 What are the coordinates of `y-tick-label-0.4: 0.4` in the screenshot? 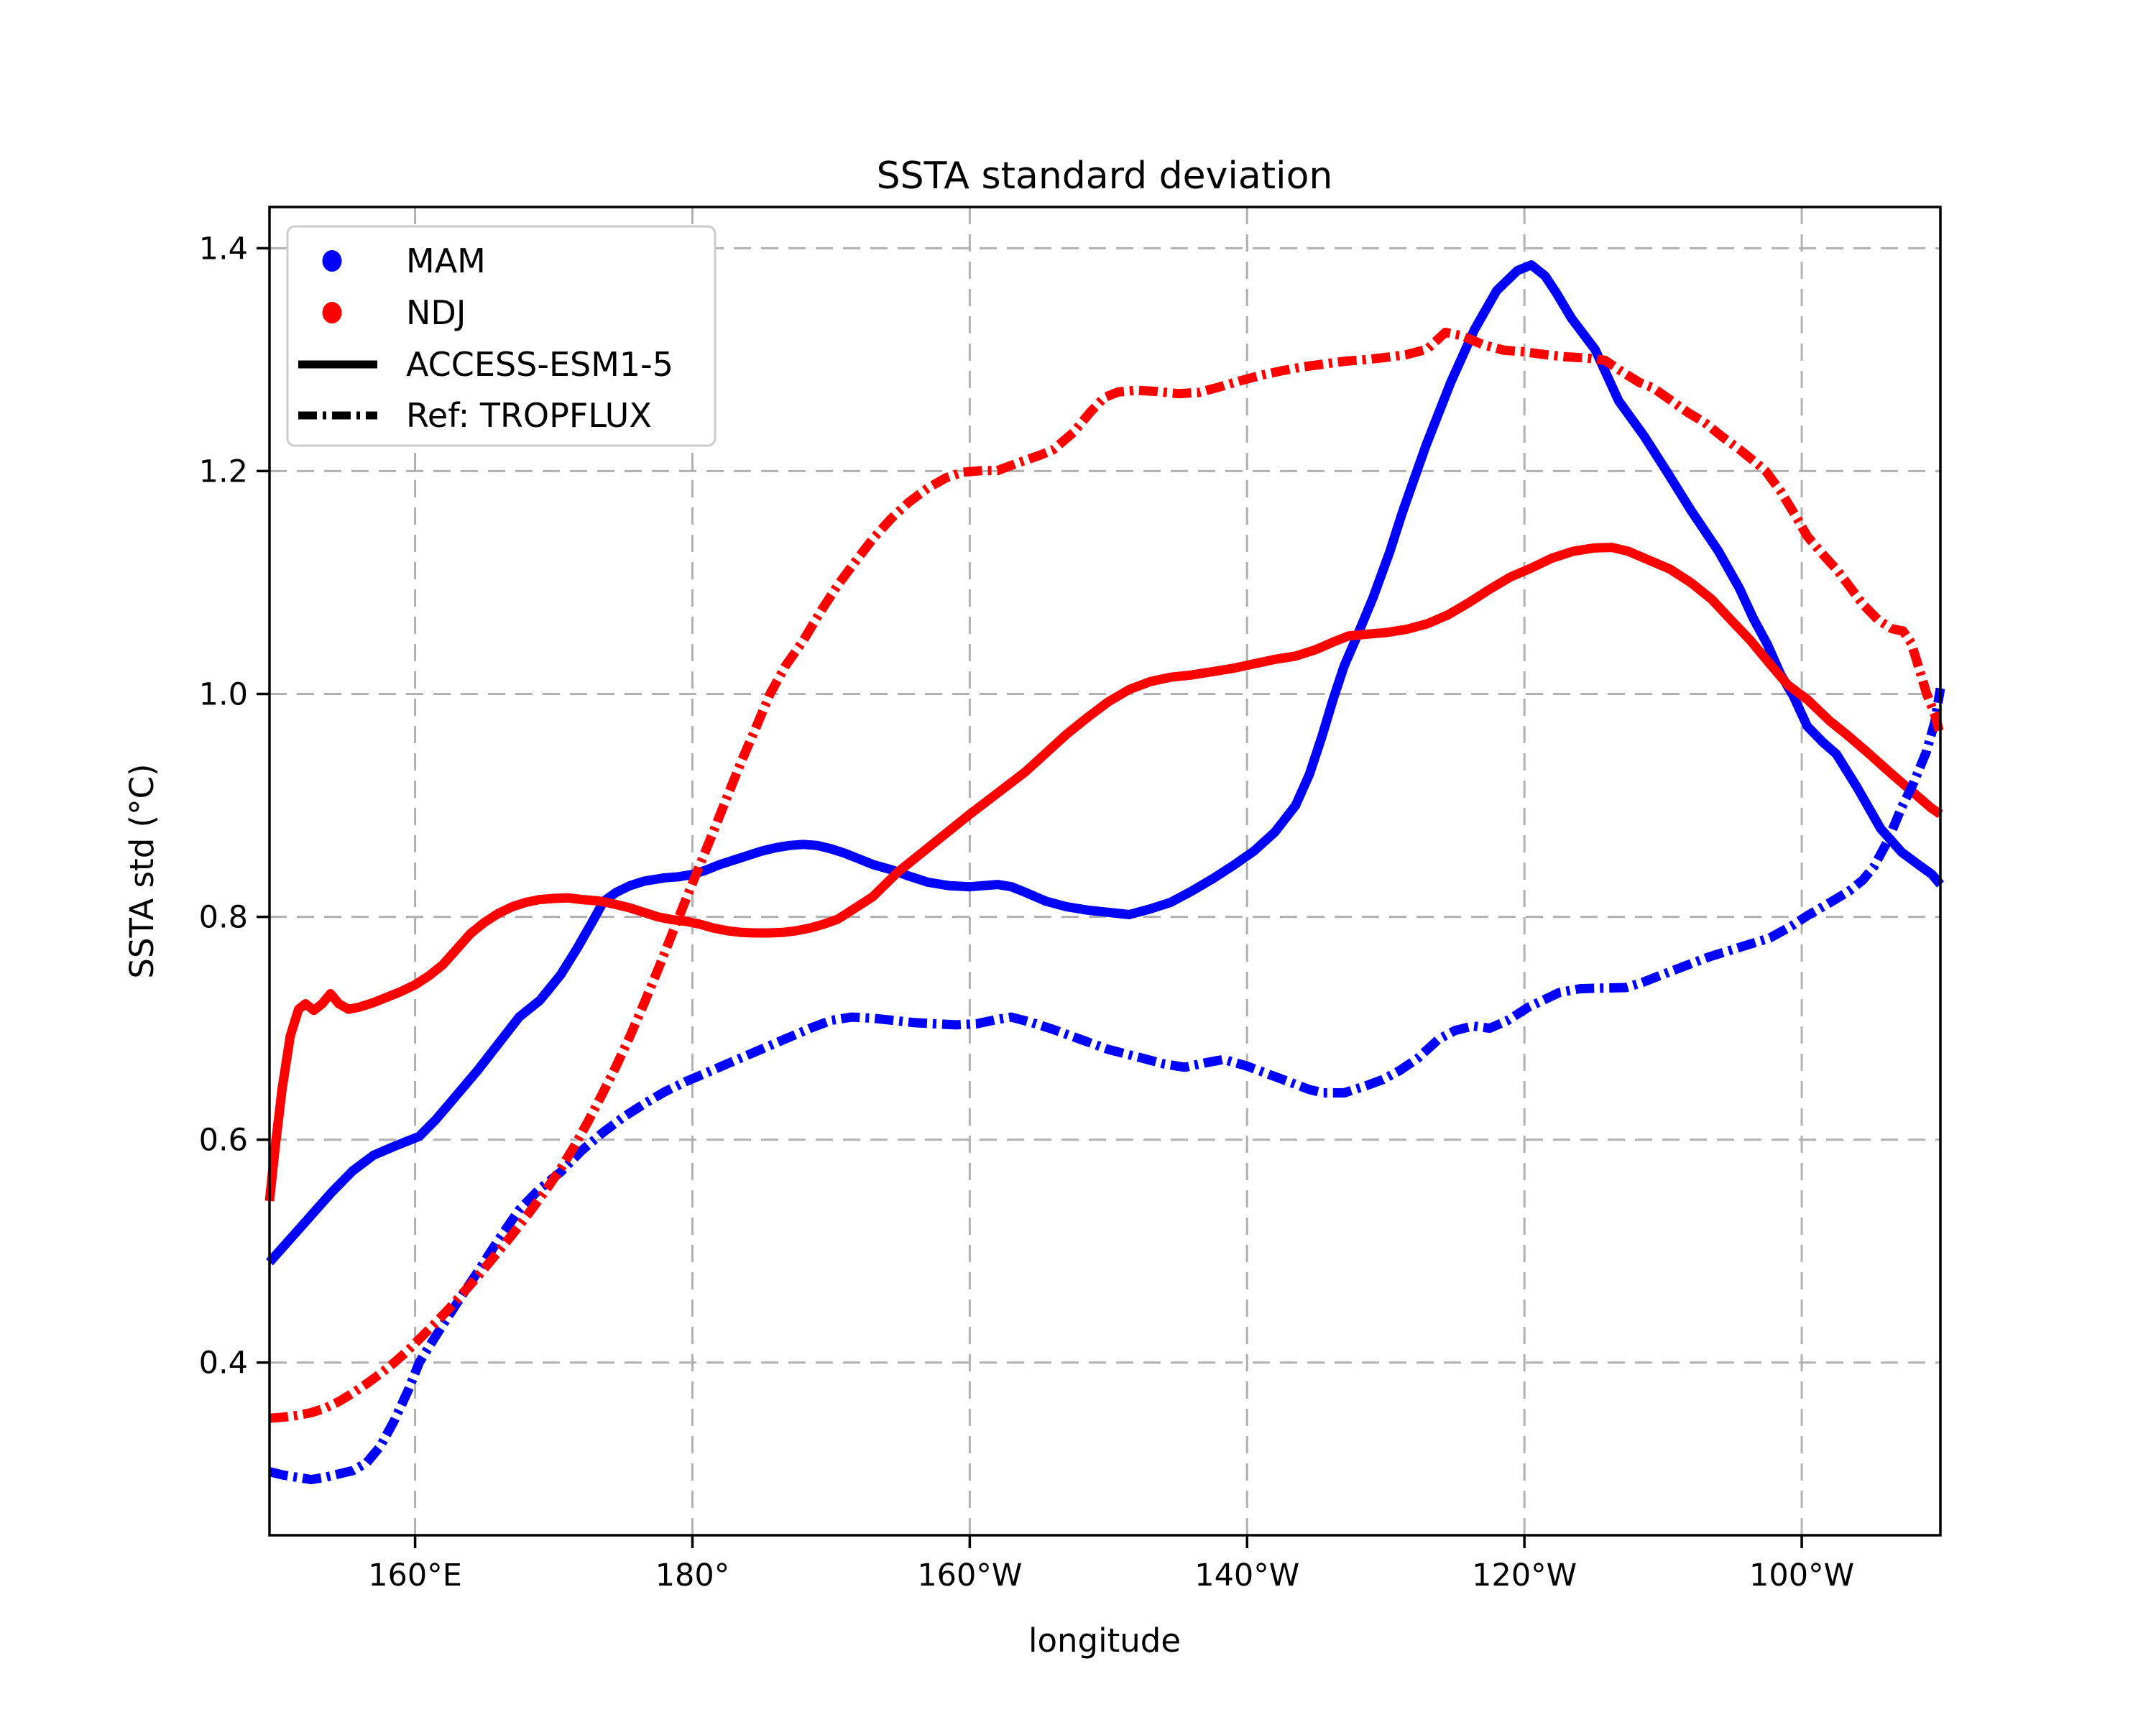 It's located at (224, 1363).